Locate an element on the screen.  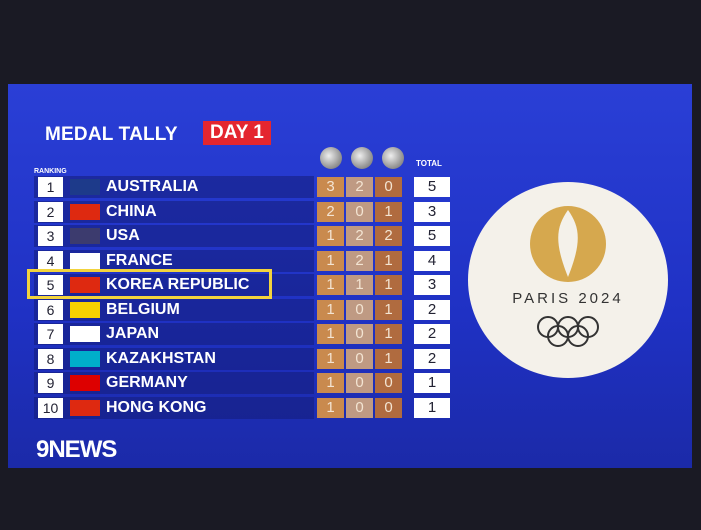
bronze-count: 2 is located at coordinates (388, 236).